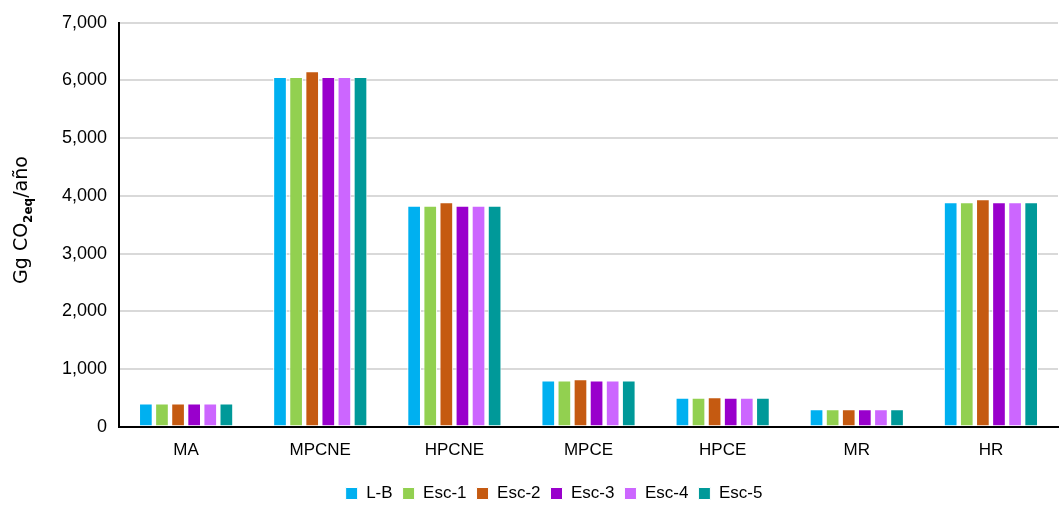 The image size is (1060, 512). Describe the element at coordinates (186, 450) in the screenshot. I see `x-tick-label: MA` at that location.